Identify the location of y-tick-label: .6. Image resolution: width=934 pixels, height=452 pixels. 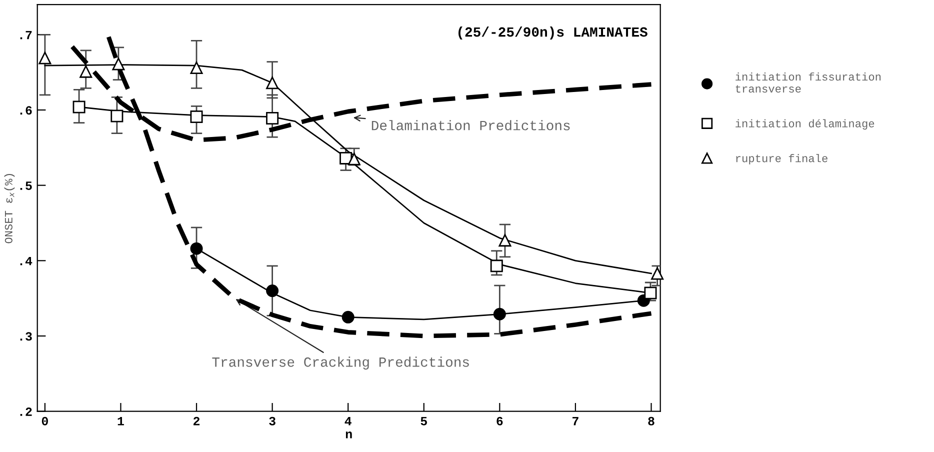
(26, 110).